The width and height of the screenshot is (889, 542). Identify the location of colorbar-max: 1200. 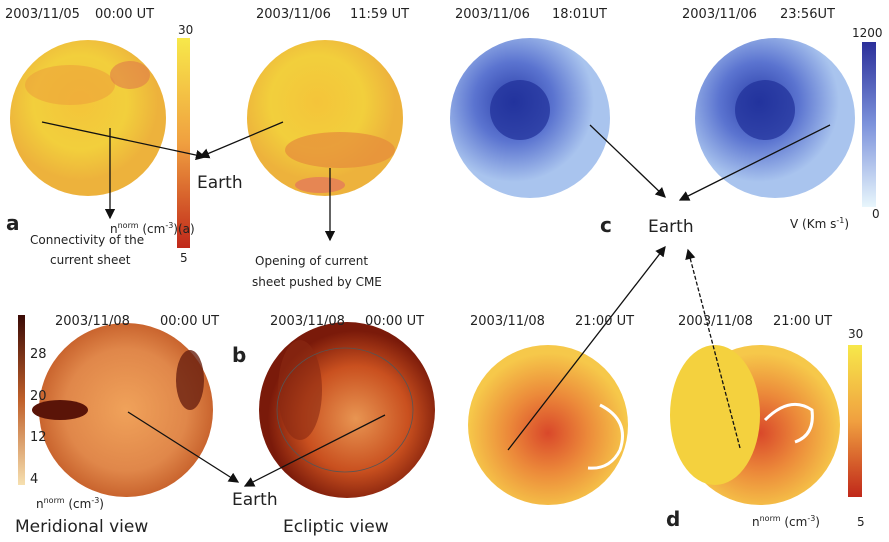
(867, 33).